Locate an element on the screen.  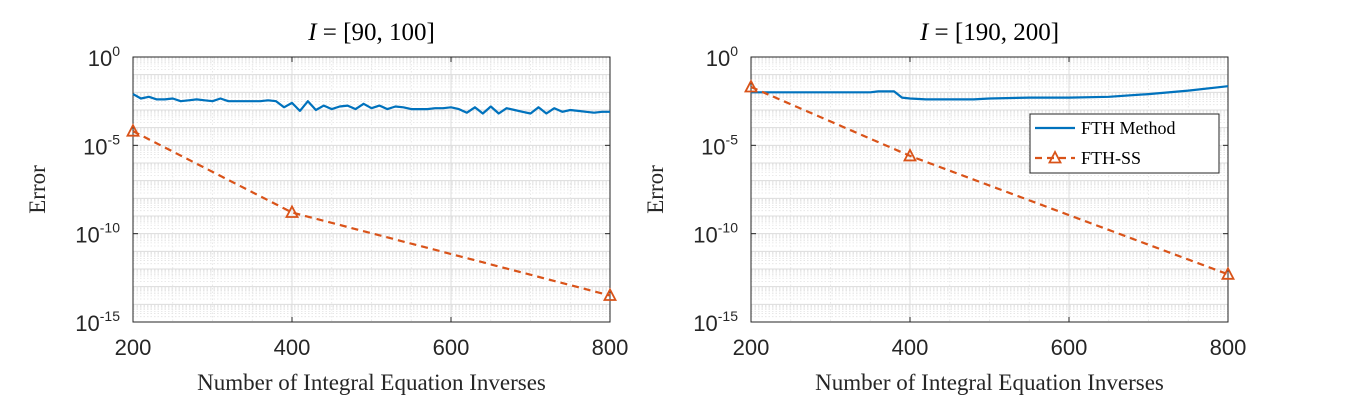
legend: FTH Method FTH-SS is located at coordinates (1124, 143).